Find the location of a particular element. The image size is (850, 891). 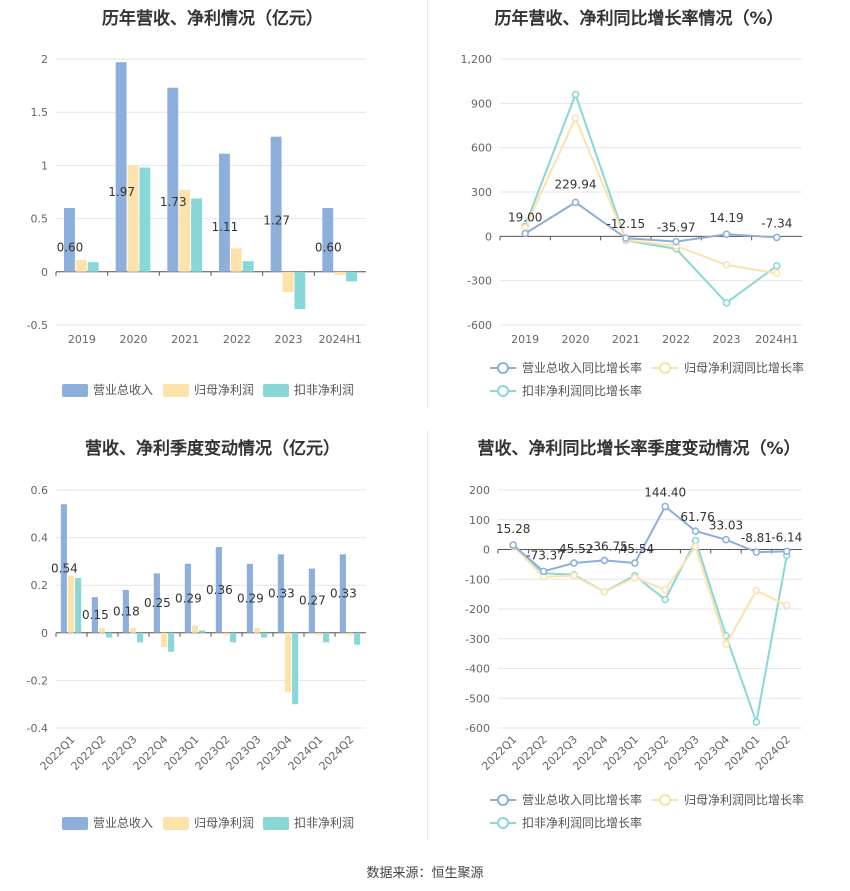

chart-title: 历年营收、净利同比增长率情况（%） is located at coordinates (639, 19).